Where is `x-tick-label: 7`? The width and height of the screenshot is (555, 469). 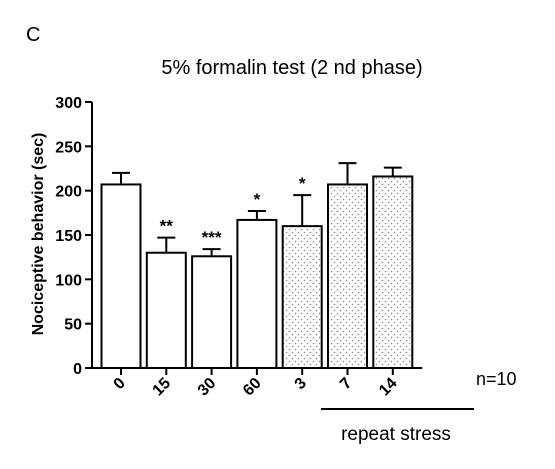 x-tick-label: 7 is located at coordinates (346, 384).